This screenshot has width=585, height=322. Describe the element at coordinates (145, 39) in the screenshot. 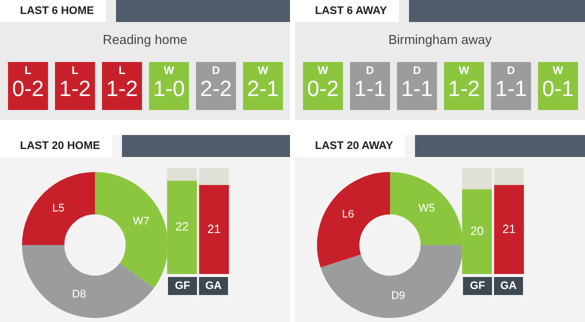

I see `text: Reading home` at that location.